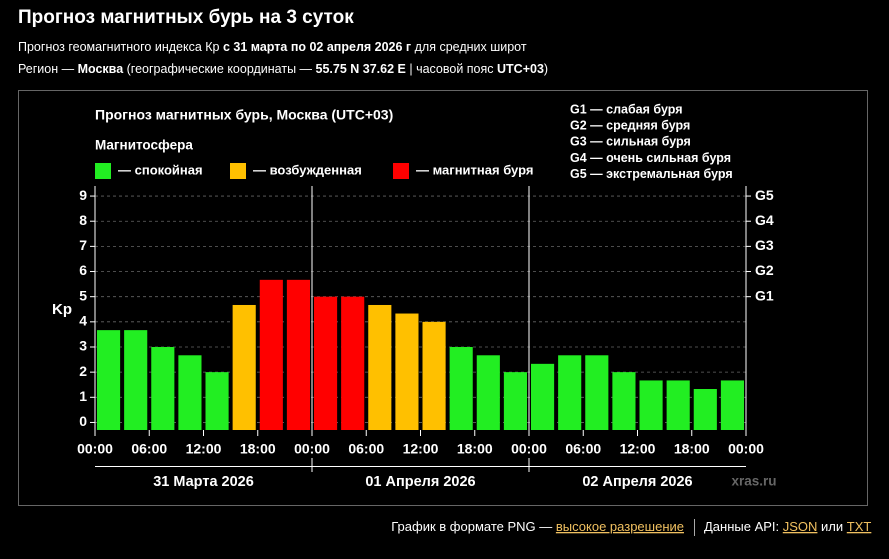  I want to click on subtitle-part: ), so click(546, 69).